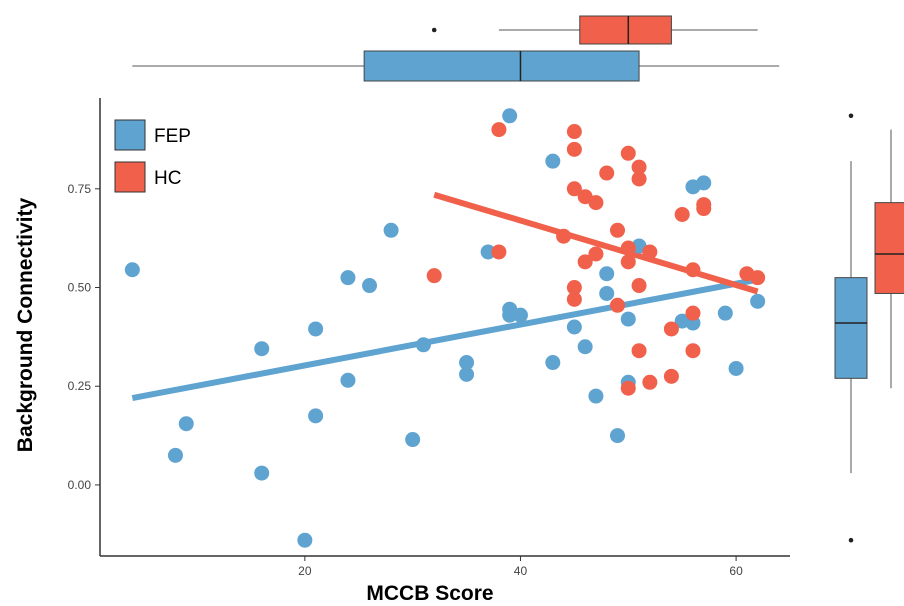 The height and width of the screenshot is (606, 904). What do you see at coordinates (434, 30) in the screenshot?
I see `outlier-hc` at bounding box center [434, 30].